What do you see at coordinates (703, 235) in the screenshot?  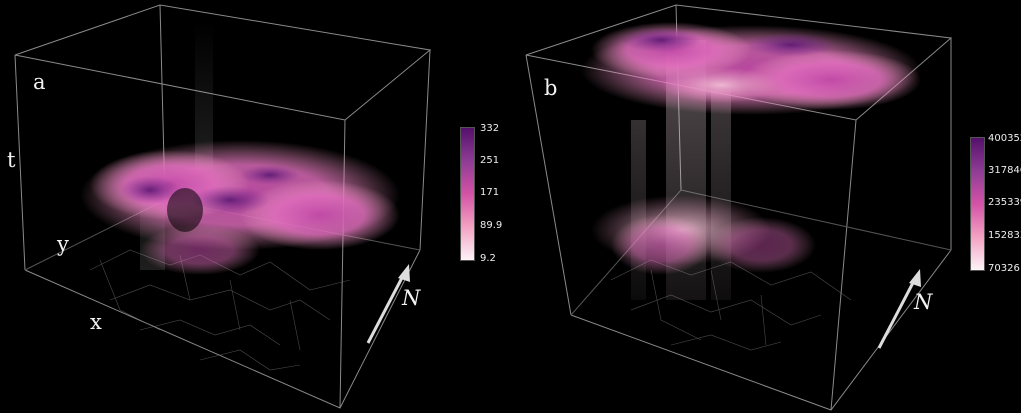 I see `volume-cloud-b-bottom` at bounding box center [703, 235].